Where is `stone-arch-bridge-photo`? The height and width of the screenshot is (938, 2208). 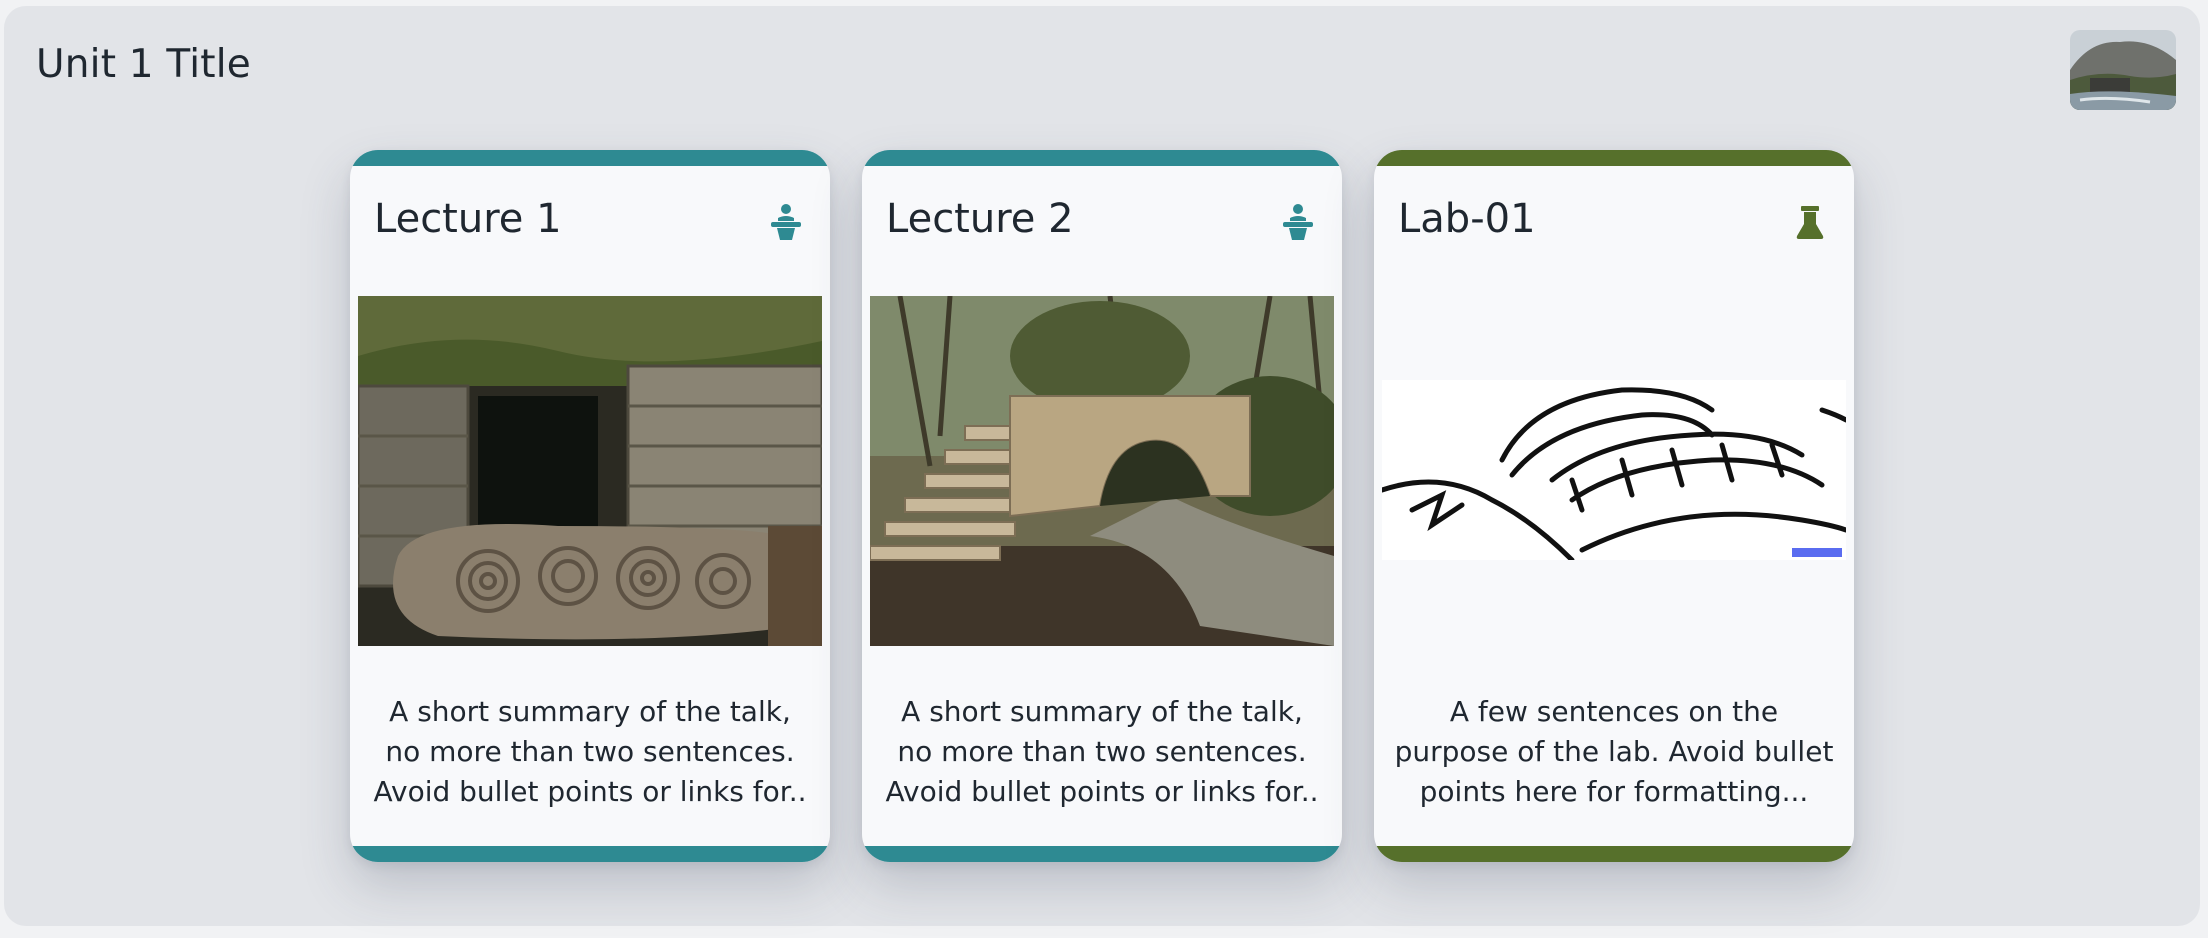
stone-arch-bridge-photo is located at coordinates (1102, 471).